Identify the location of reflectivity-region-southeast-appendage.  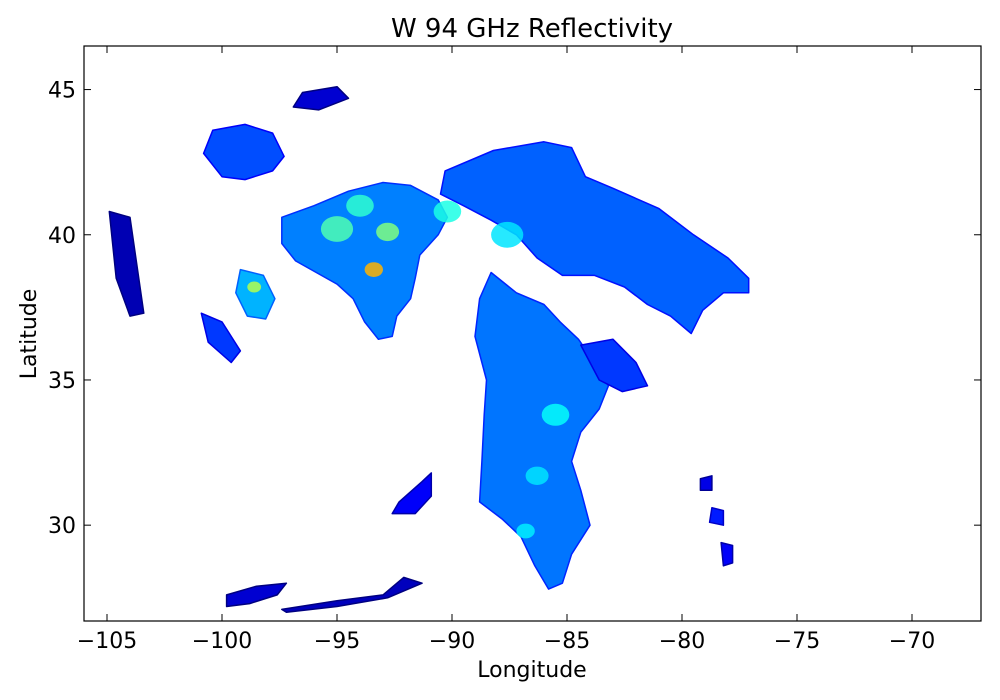
(614, 365).